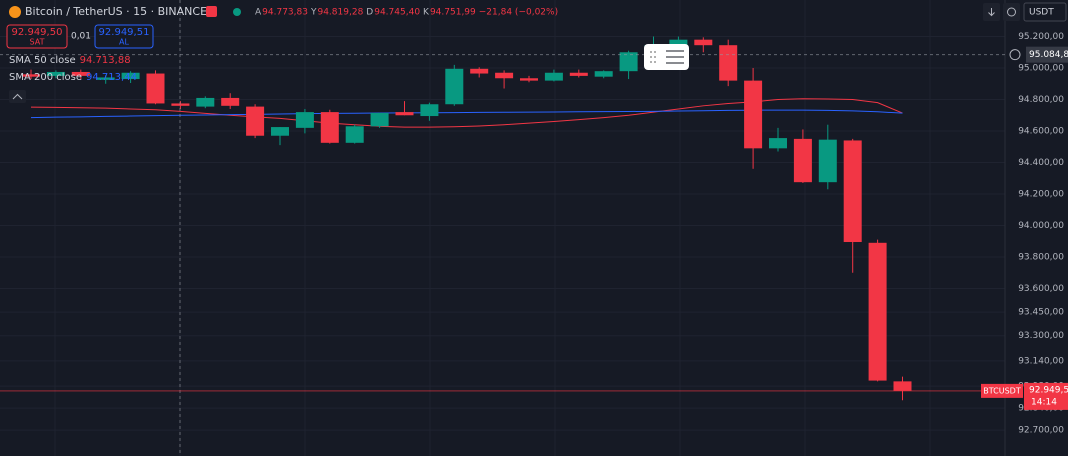 The image size is (1068, 456). Describe the element at coordinates (1041, 361) in the screenshot. I see `y-tick-label: 93.140,00` at that location.